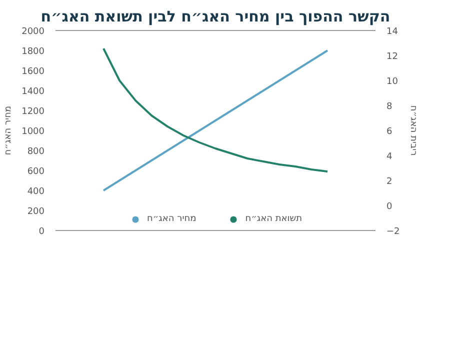 This screenshot has width=464, height=350. What do you see at coordinates (413, 130) in the screenshot?
I see `y2-axis-title: ריבית האג״ח` at bounding box center [413, 130].